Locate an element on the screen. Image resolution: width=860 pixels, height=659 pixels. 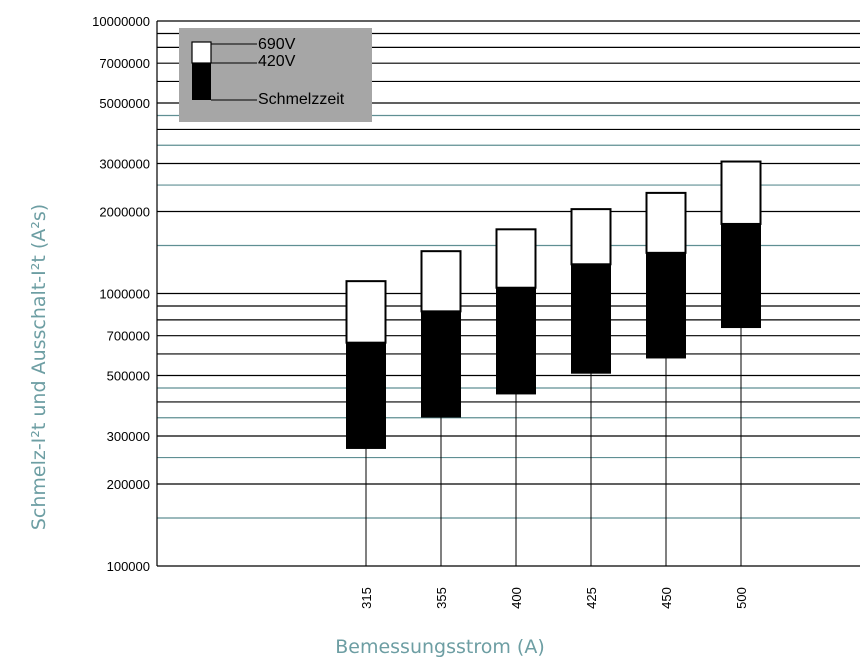
legend-swatch-420v is located at coordinates (201, 81).